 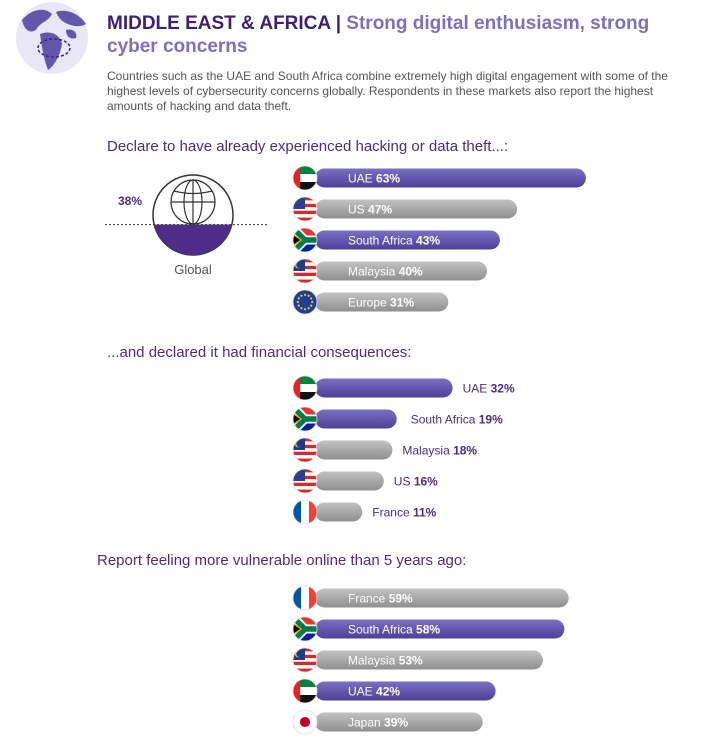 What do you see at coordinates (489, 389) in the screenshot?
I see `bar-label-uae: UAE 32%` at bounding box center [489, 389].